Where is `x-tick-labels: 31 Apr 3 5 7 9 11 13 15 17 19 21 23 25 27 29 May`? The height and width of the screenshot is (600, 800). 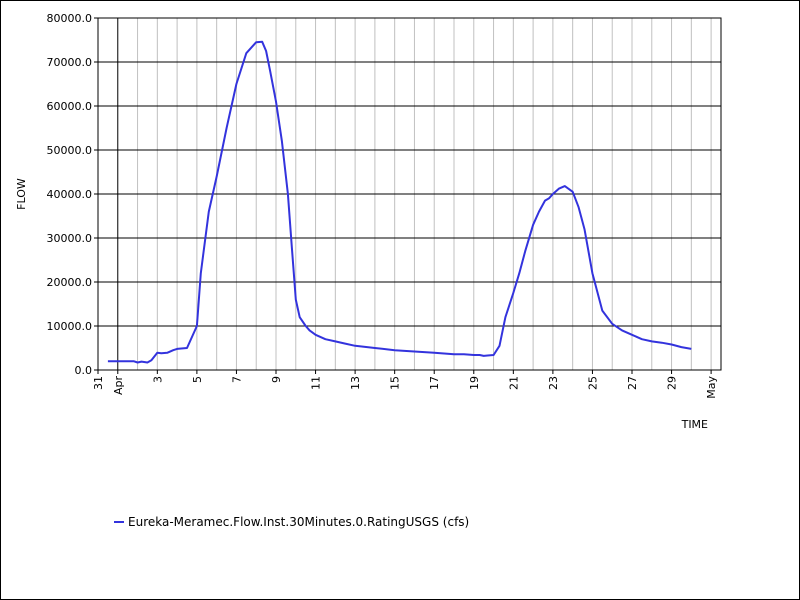 x-tick-labels: 31 Apr 3 5 7 9 11 13 15 17 19 21 23 25 27 29 May is located at coordinates (405, 384).